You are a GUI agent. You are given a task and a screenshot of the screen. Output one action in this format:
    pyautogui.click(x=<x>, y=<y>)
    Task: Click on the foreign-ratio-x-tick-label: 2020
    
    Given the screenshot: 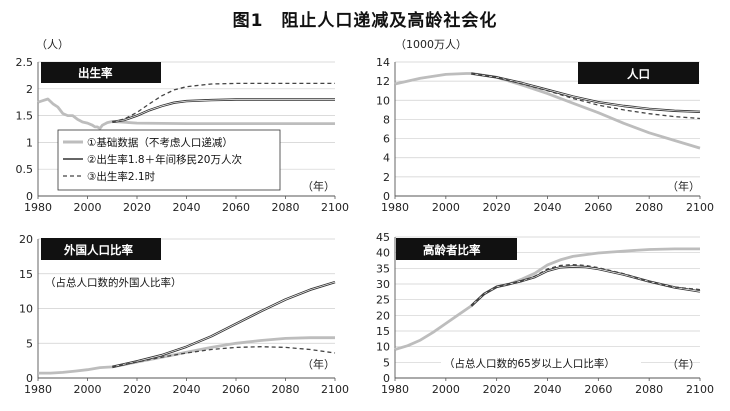 What is the action you would take?
    pyautogui.click(x=137, y=389)
    